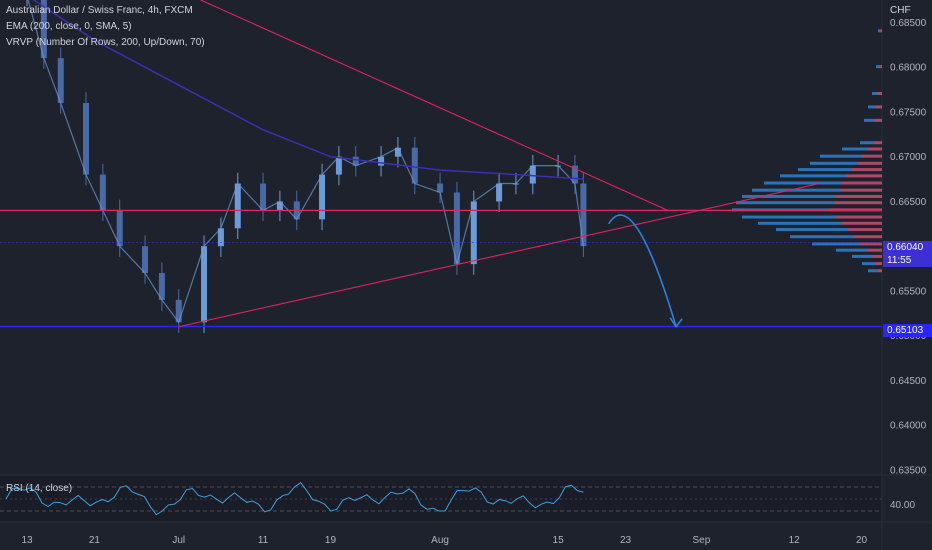 Image resolution: width=932 pixels, height=550 pixels. I want to click on y-tick-label: 0.68000, so click(908, 68).